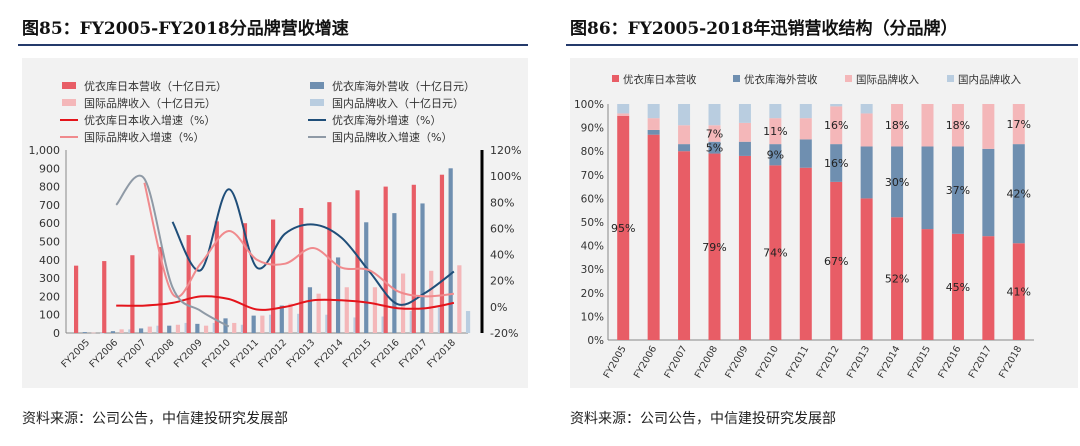 The height and width of the screenshot is (446, 1080). I want to click on segment-fy2005-s1, so click(623, 227).